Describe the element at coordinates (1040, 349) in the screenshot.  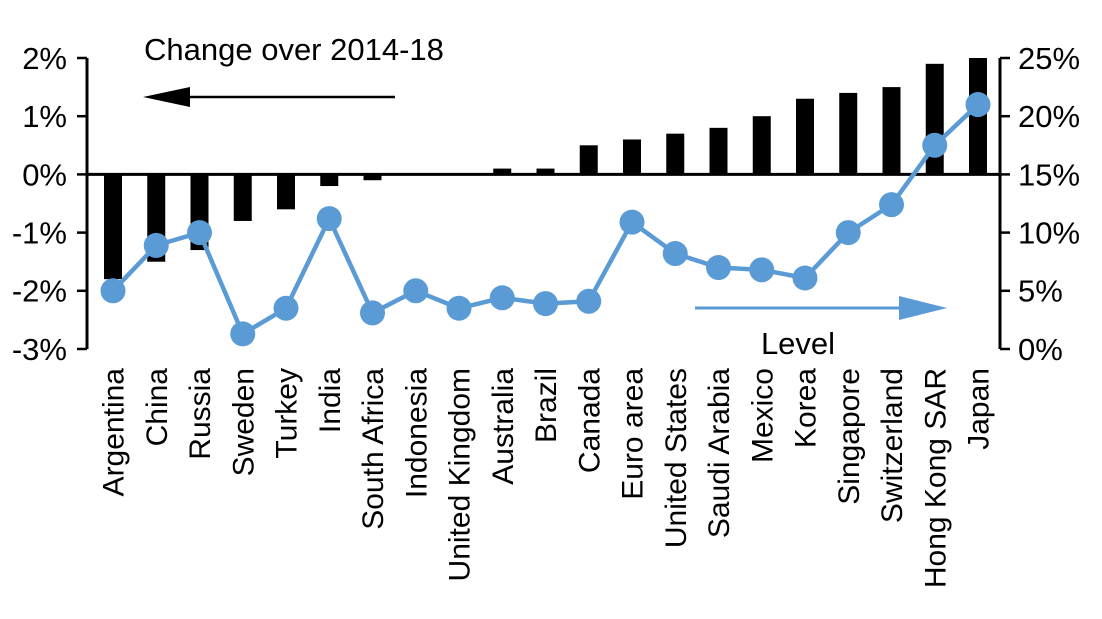
I see `right-axis-tick-label: 0%` at that location.